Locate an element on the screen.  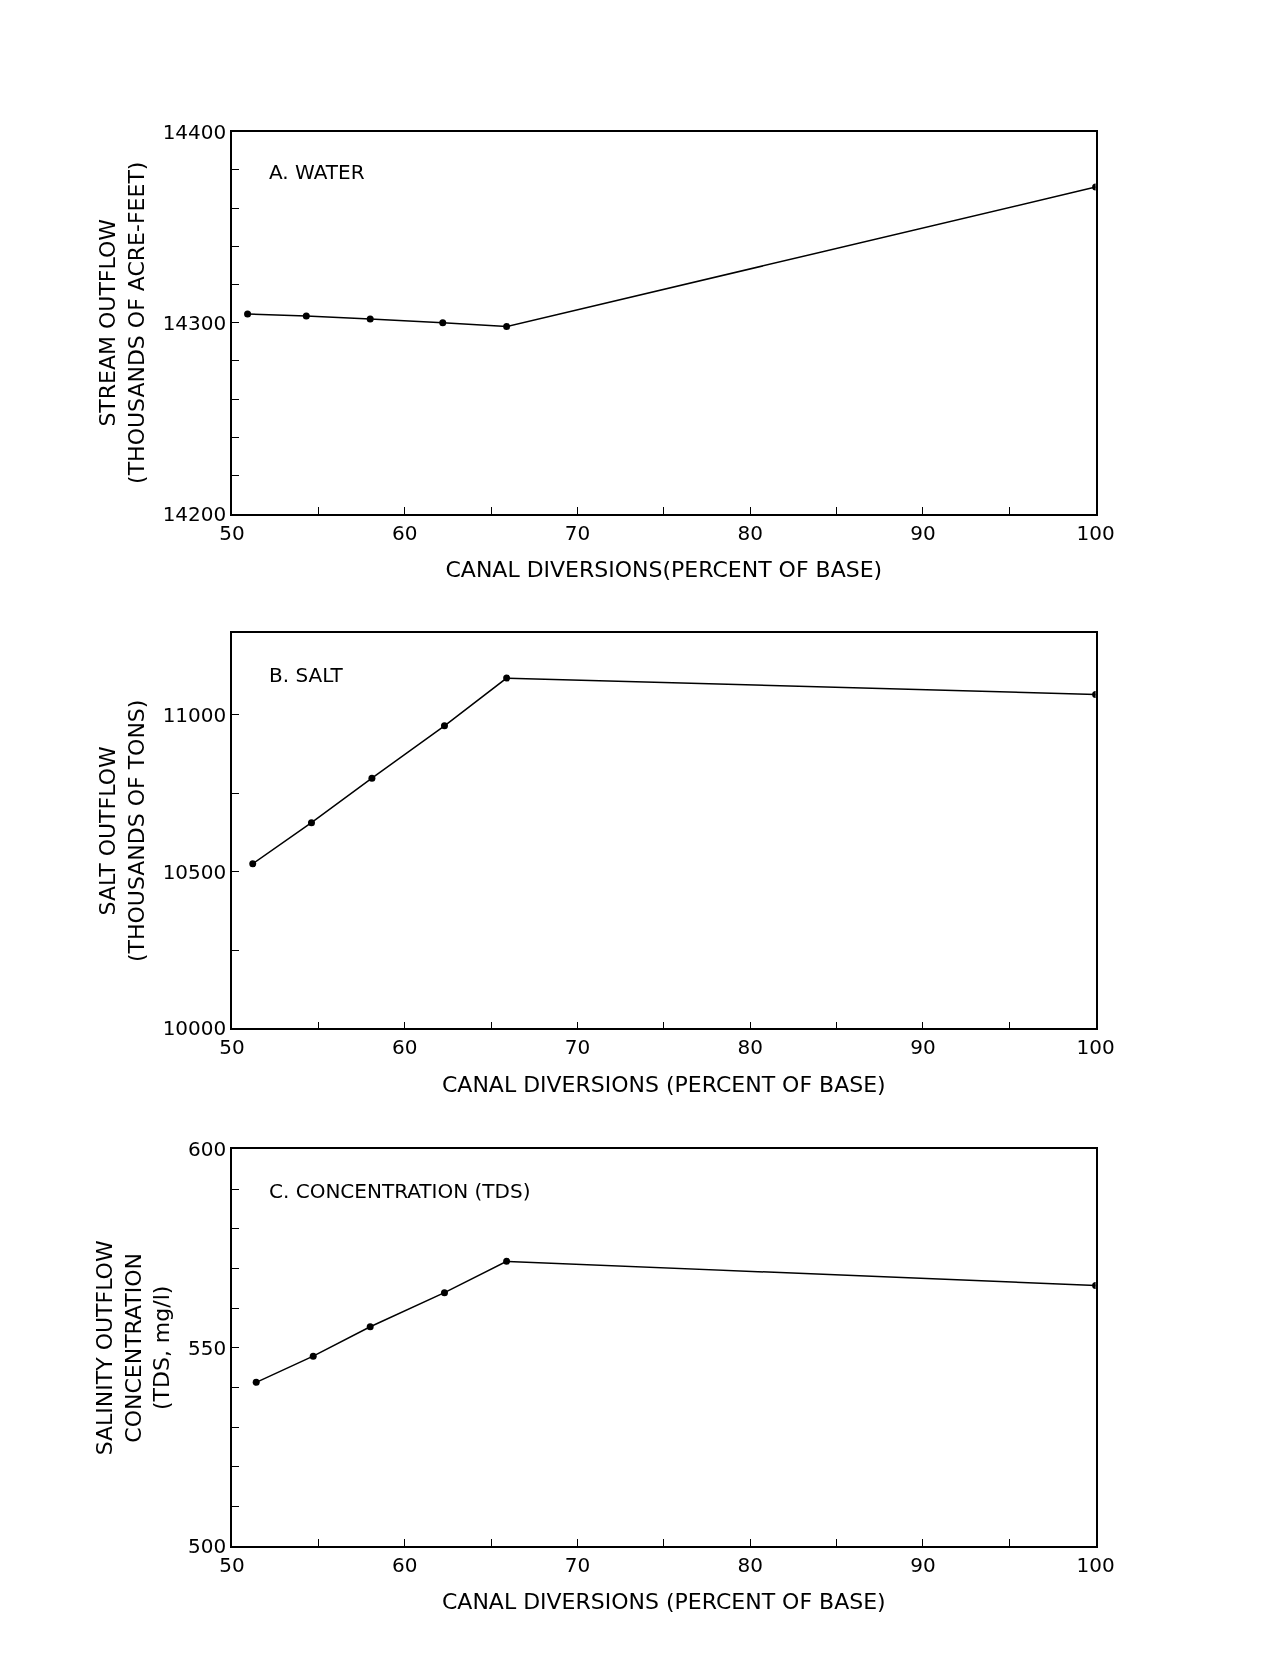
text: B. SALT is located at coordinates (306, 675).